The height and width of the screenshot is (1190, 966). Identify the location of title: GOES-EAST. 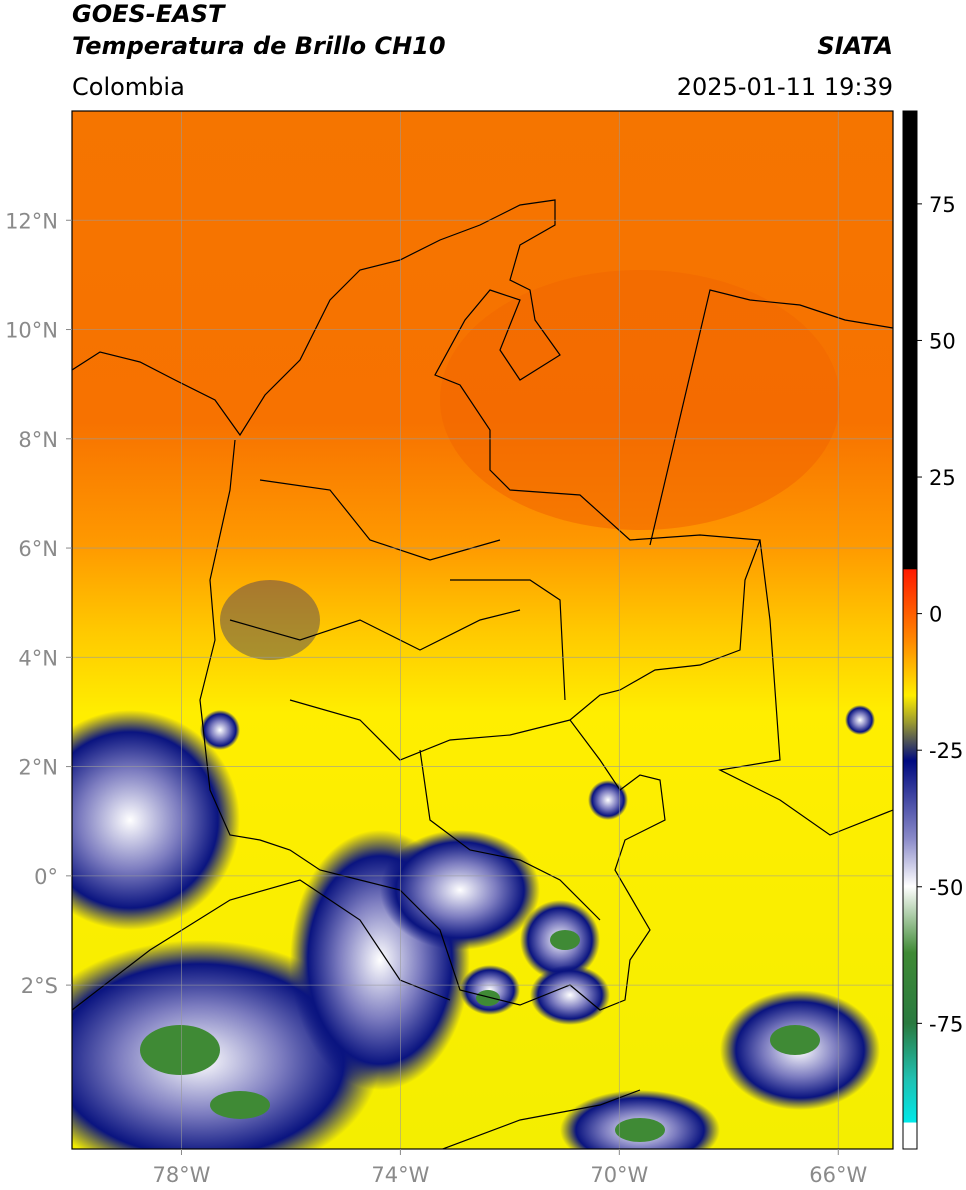
(149, 14).